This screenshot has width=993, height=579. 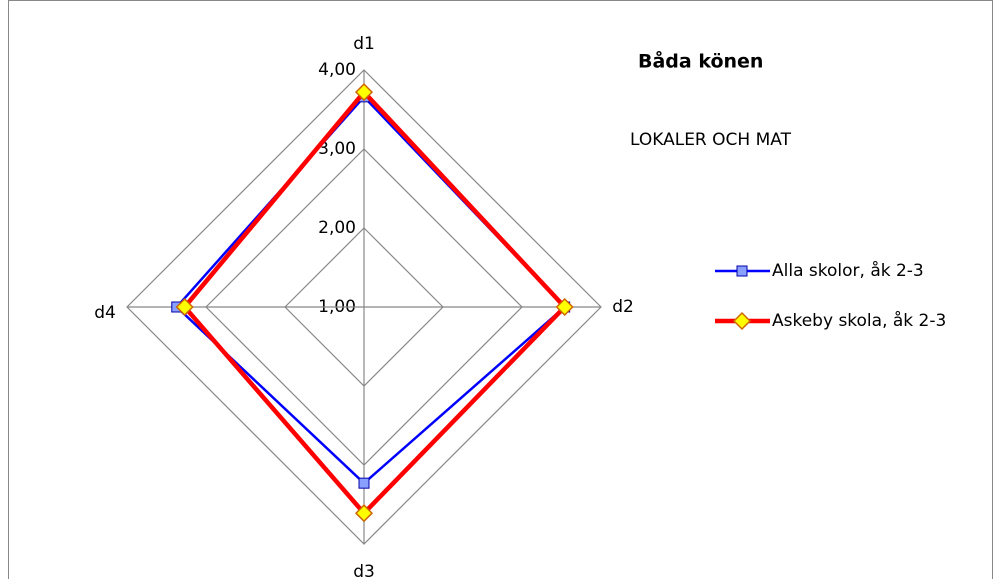 I want to click on r-tick-label: 2,00, so click(x=337, y=228).